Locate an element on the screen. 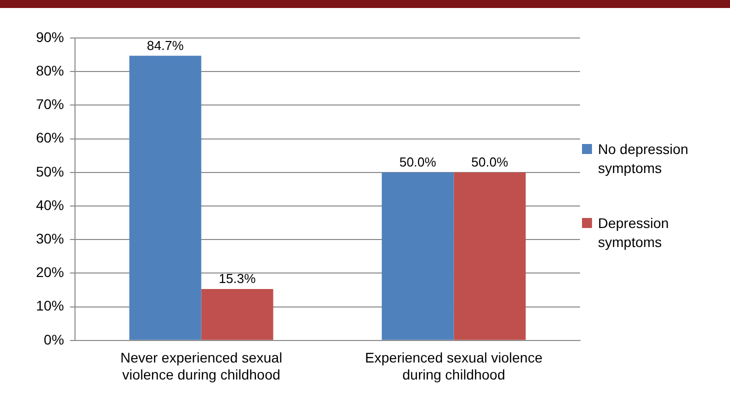 This screenshot has height=400, width=730. y-tick-label: 80% is located at coordinates (50, 70).